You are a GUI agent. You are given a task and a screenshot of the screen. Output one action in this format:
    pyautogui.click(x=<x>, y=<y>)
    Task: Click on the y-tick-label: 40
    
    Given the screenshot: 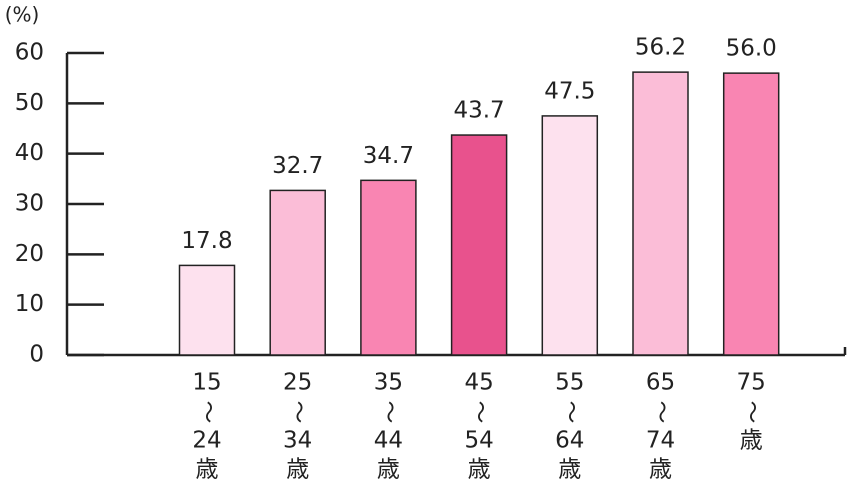 What is the action you would take?
    pyautogui.click(x=29, y=153)
    